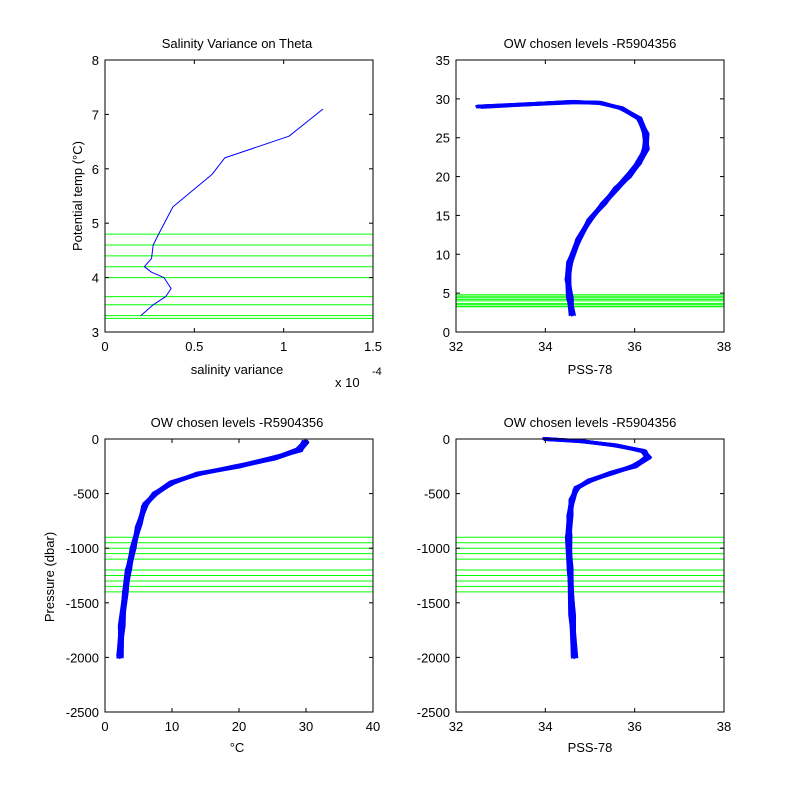  What do you see at coordinates (347, 382) in the screenshot?
I see `x-exponent-label: x 10` at bounding box center [347, 382].